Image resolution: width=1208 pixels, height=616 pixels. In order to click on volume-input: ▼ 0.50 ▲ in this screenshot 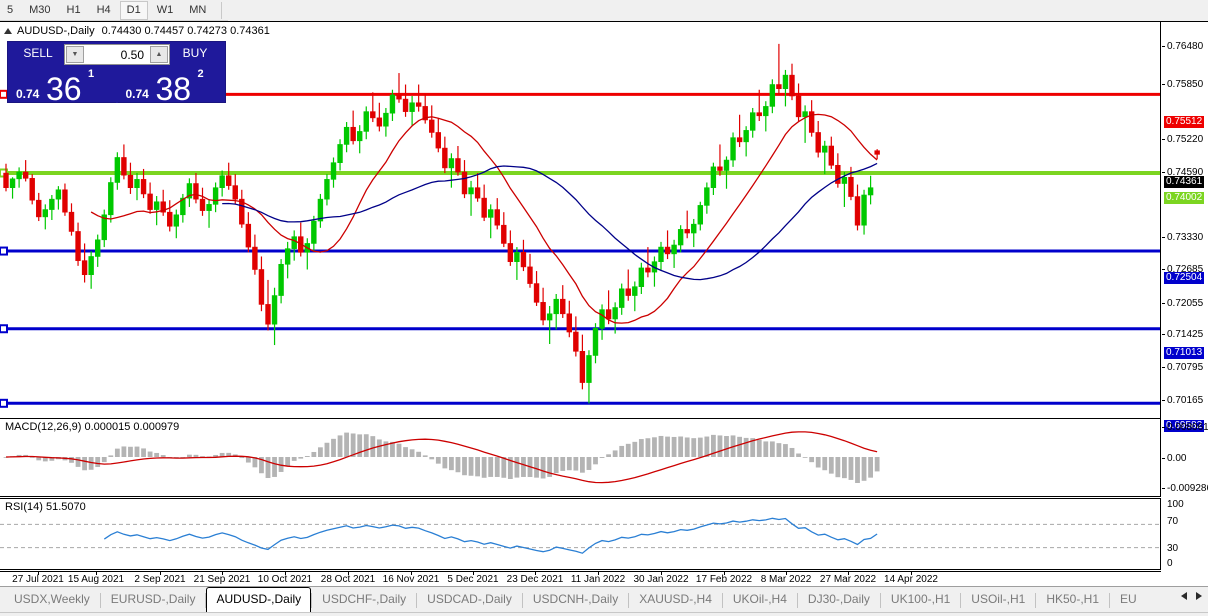, I will do `click(117, 54)`.